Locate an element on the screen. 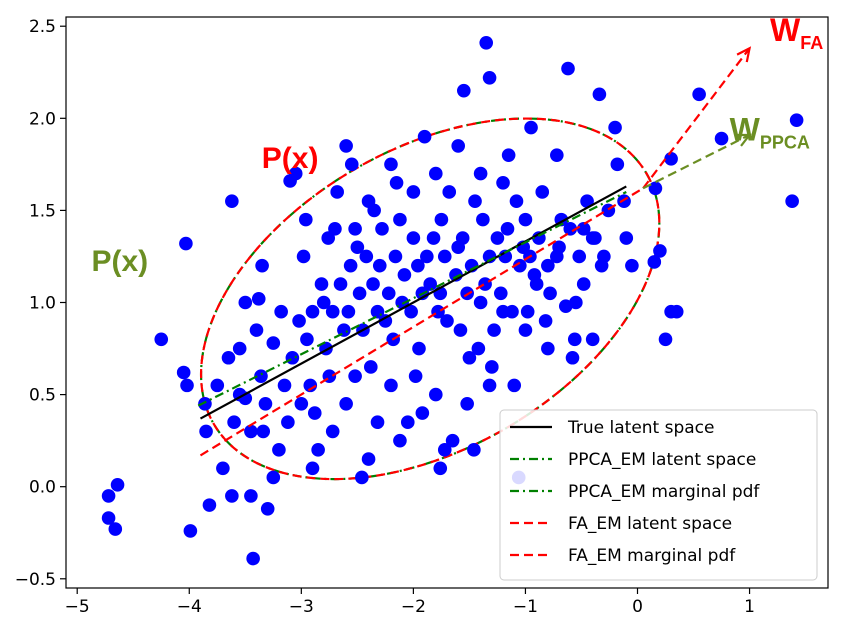 The height and width of the screenshot is (633, 856). direction-arrows is located at coordinates (697, 118).